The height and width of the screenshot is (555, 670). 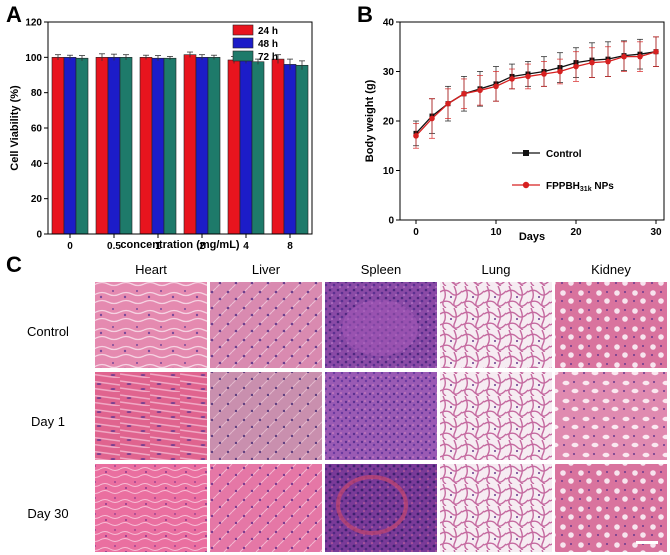 What do you see at coordinates (526, 185) in the screenshot?
I see `legend-nps-marker` at bounding box center [526, 185].